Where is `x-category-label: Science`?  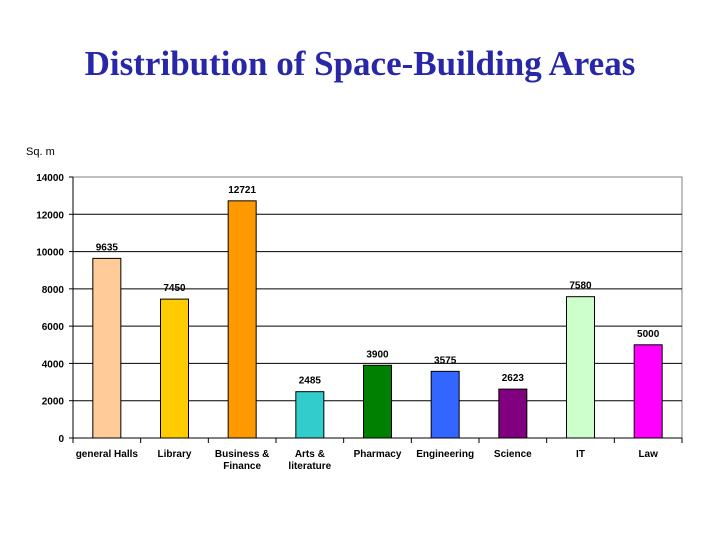 x-category-label: Science is located at coordinates (513, 454).